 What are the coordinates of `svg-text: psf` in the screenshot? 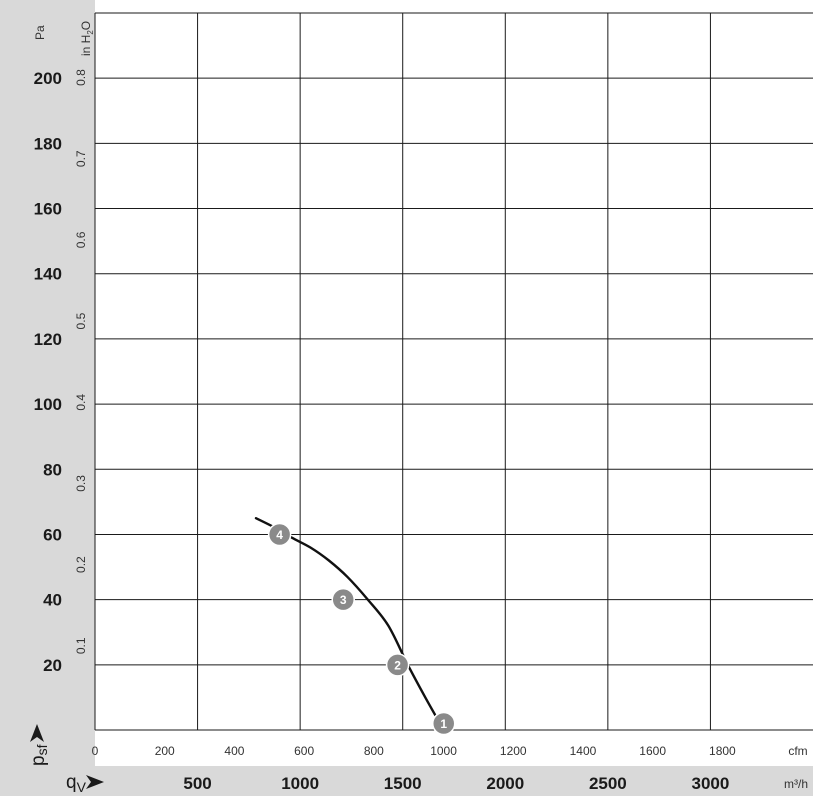 It's located at (39, 755).